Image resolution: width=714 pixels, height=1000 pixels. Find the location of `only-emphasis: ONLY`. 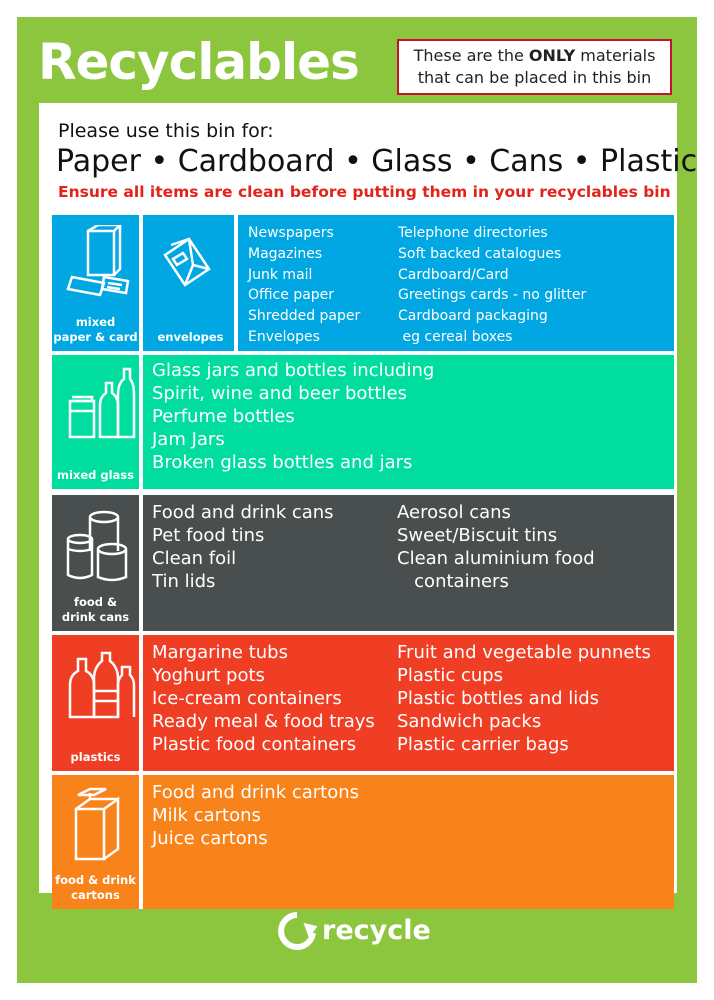

only-emphasis: ONLY is located at coordinates (552, 55).